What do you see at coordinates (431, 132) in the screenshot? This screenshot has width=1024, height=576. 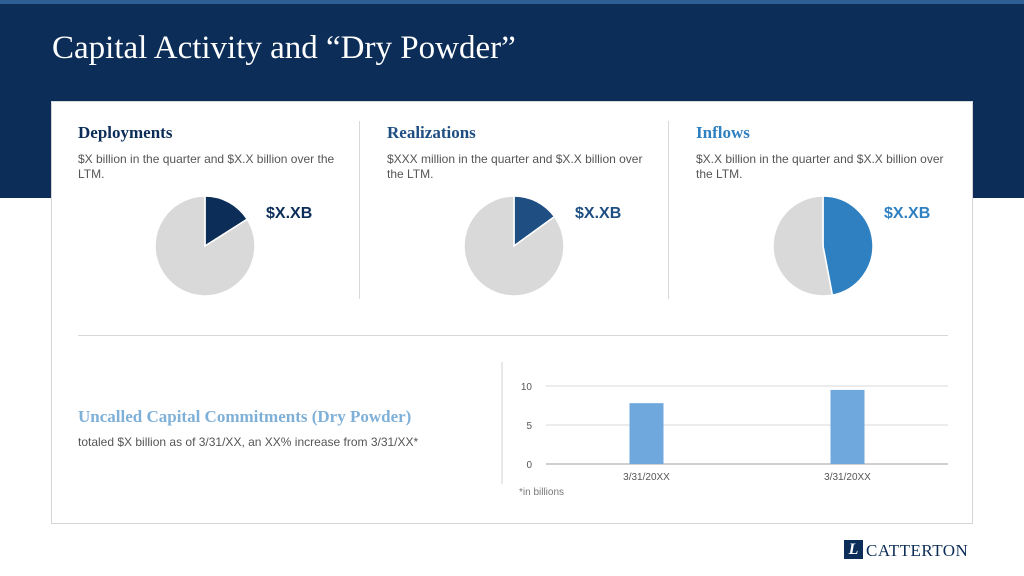 I see `panel-heading: Realizations` at bounding box center [431, 132].